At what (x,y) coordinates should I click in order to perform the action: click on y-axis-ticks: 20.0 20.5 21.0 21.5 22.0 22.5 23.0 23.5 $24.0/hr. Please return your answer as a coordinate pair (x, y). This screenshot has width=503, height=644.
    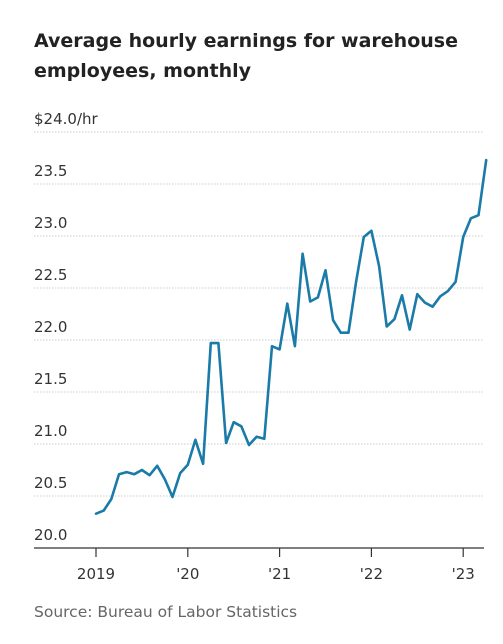
    Looking at the image, I should click on (66, 327).